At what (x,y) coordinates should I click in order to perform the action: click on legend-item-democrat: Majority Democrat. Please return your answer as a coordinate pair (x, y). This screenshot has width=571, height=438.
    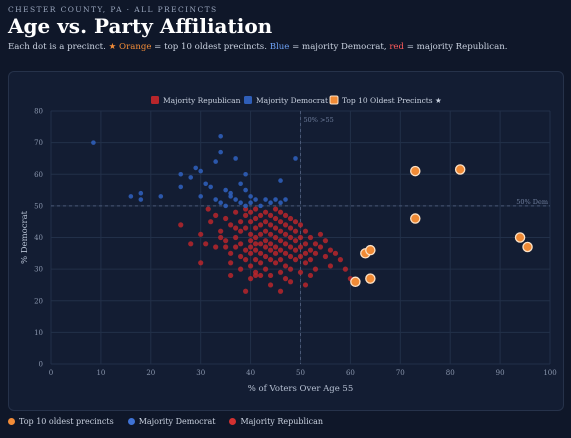
    Looking at the image, I should click on (171, 421).